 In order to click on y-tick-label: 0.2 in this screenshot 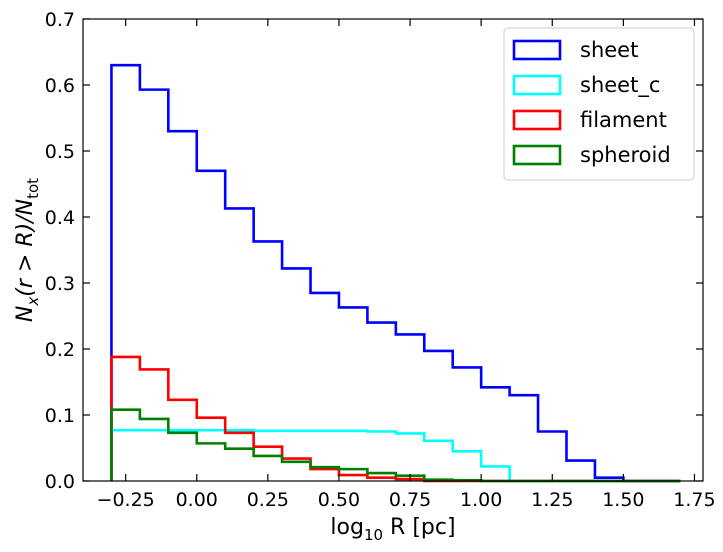, I will do `click(60, 350)`.